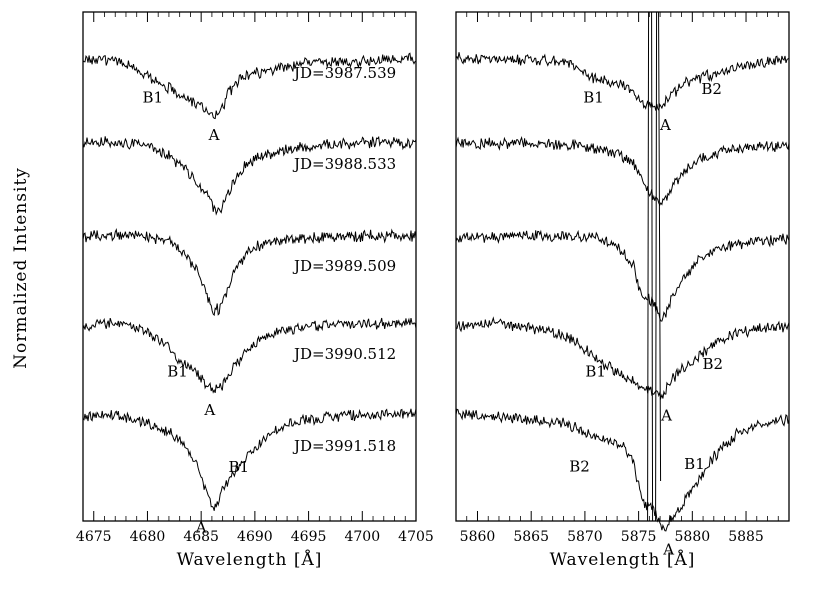 Image resolution: width=830 pixels, height=600 pixels. What do you see at coordinates (344, 446) in the screenshot?
I see `epoch-label: JD=3991.518` at bounding box center [344, 446].